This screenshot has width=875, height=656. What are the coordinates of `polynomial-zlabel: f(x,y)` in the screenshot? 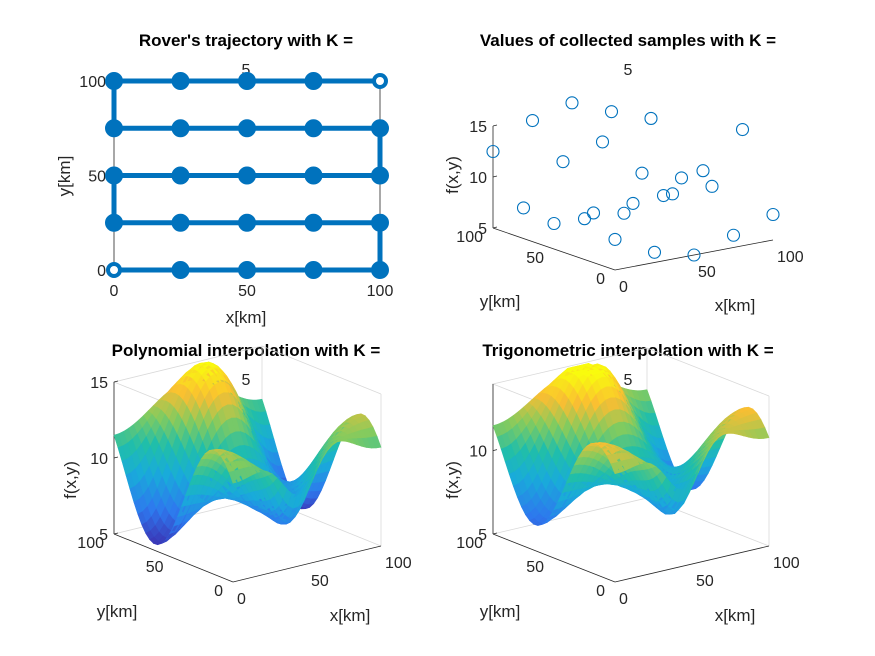 It's located at (70, 480).